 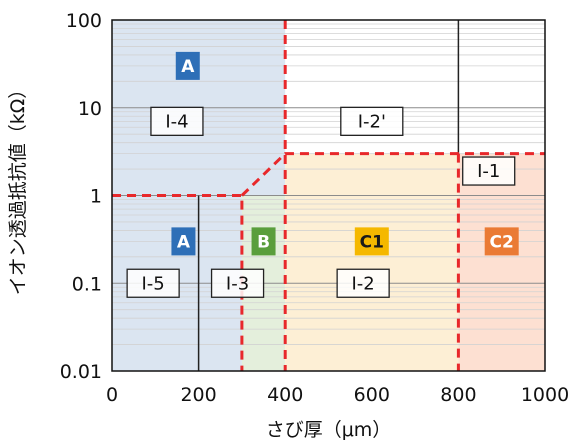 I want to click on region-label-text: C1, so click(x=372, y=242).